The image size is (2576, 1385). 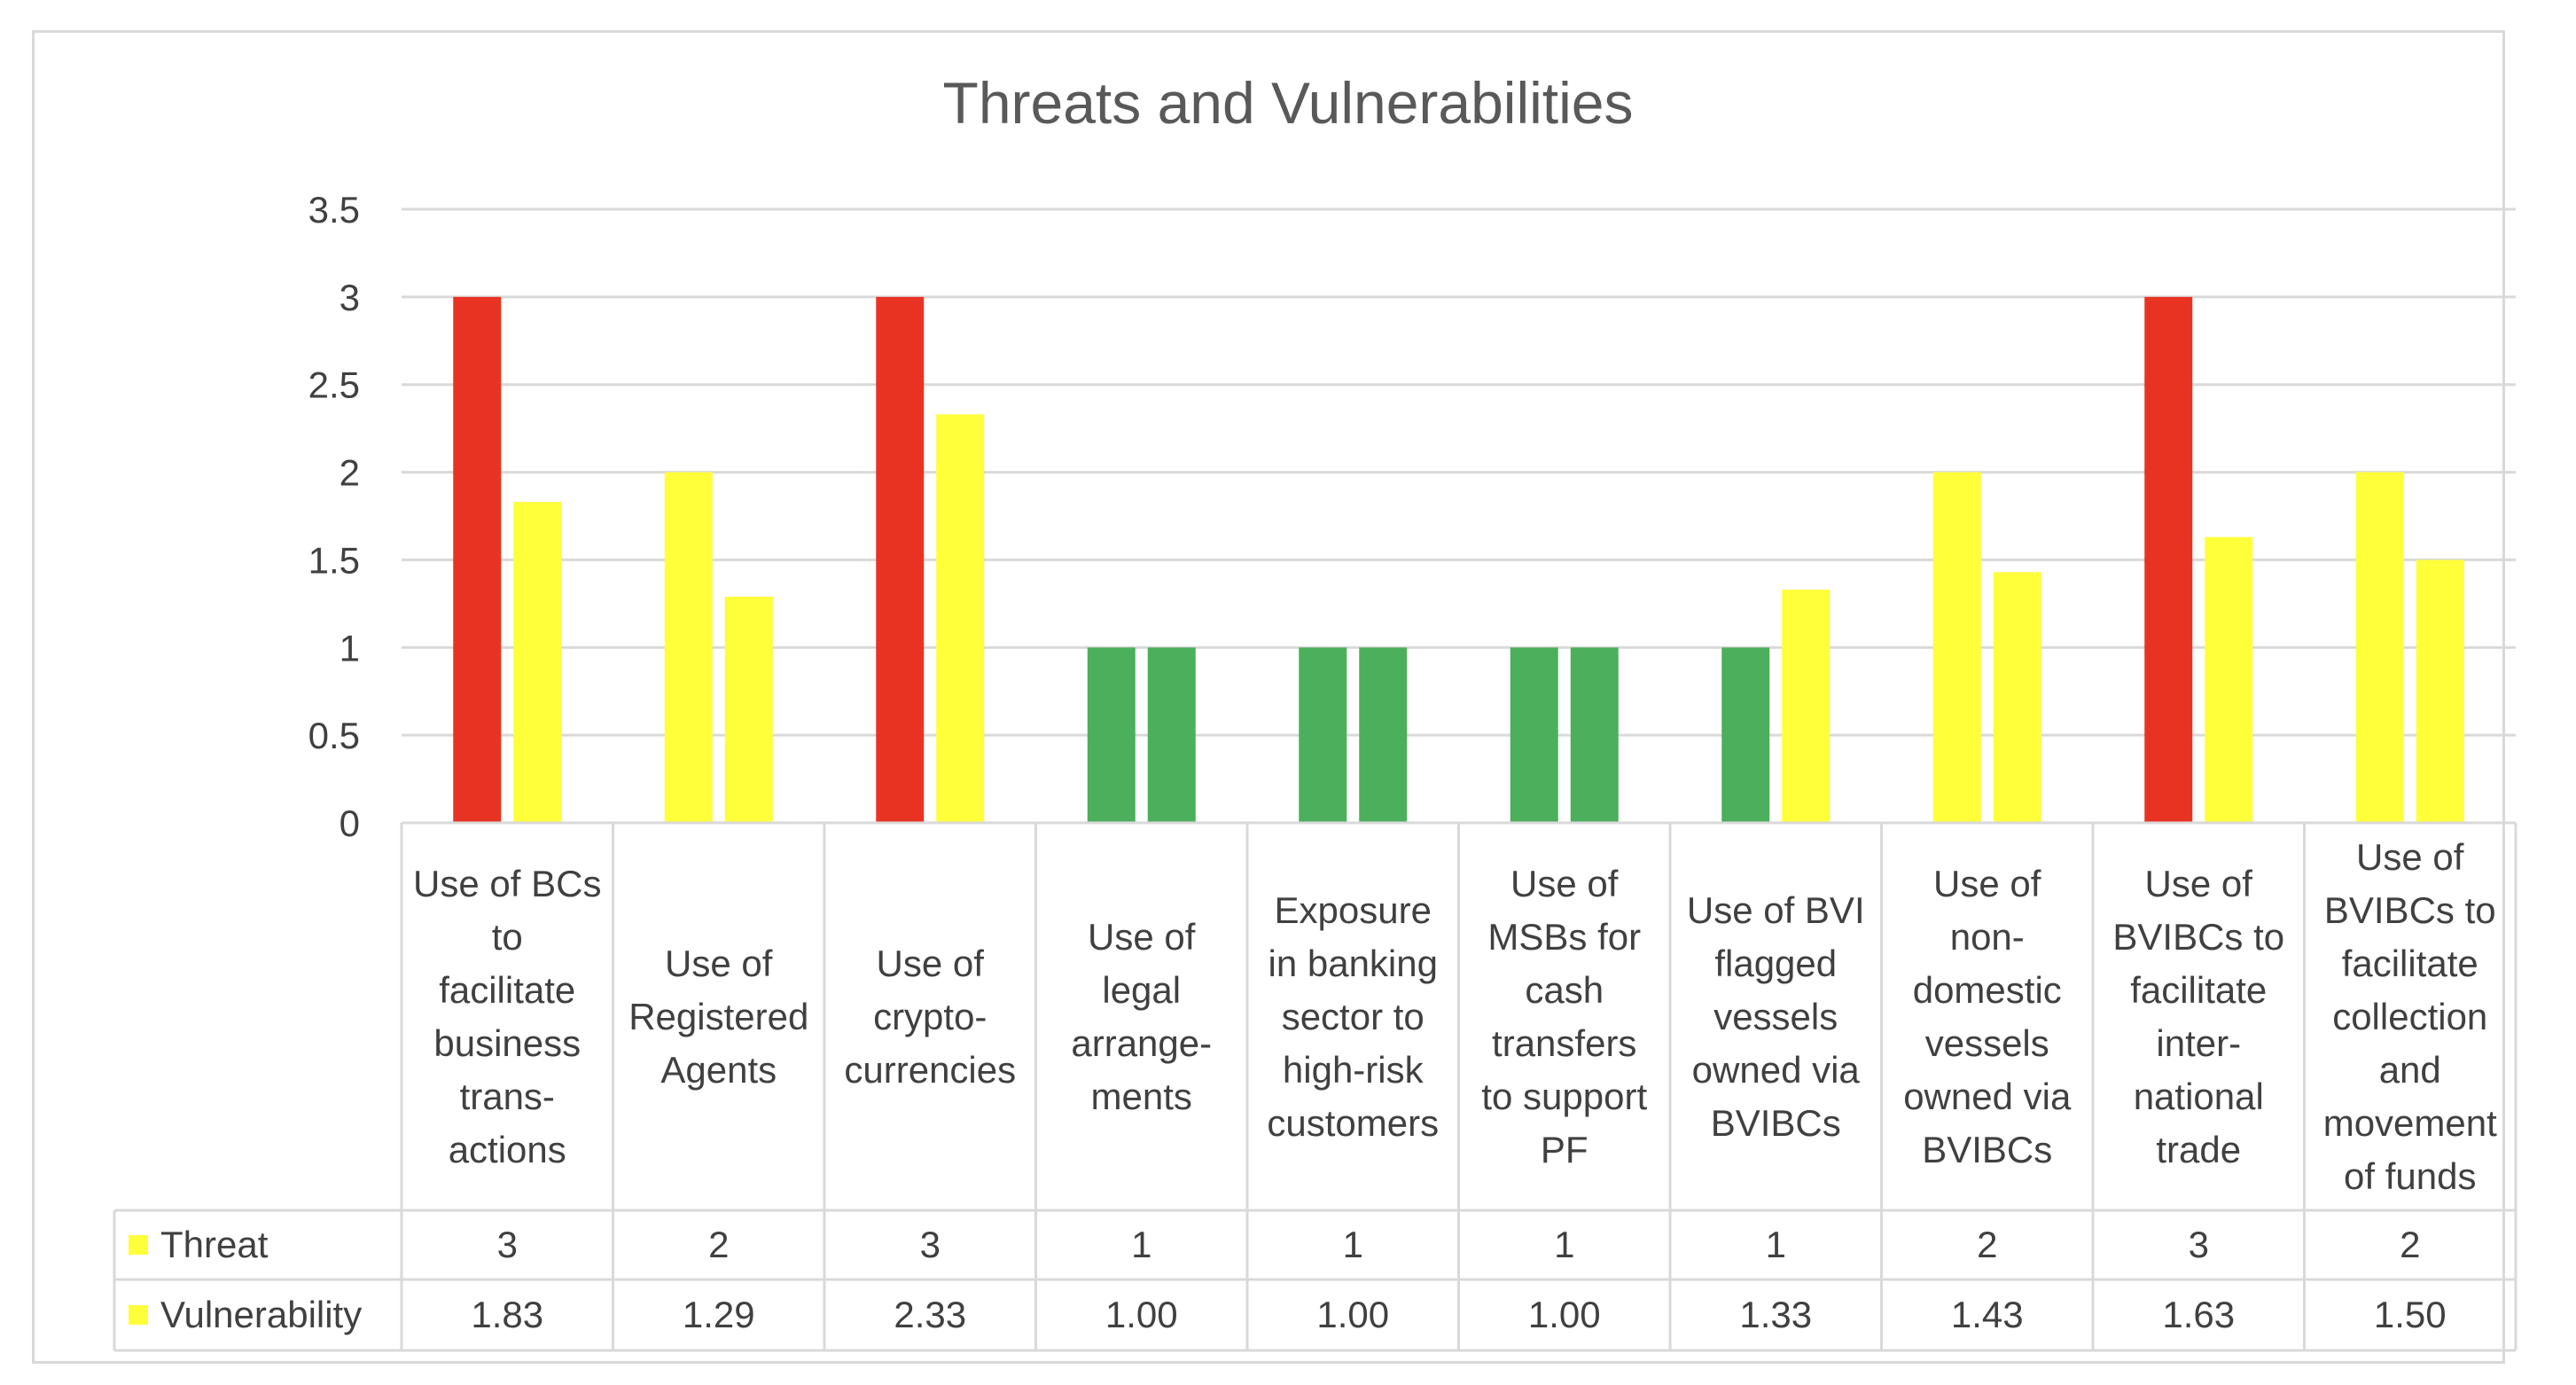 I want to click on category-label-line: business, so click(x=507, y=1042).